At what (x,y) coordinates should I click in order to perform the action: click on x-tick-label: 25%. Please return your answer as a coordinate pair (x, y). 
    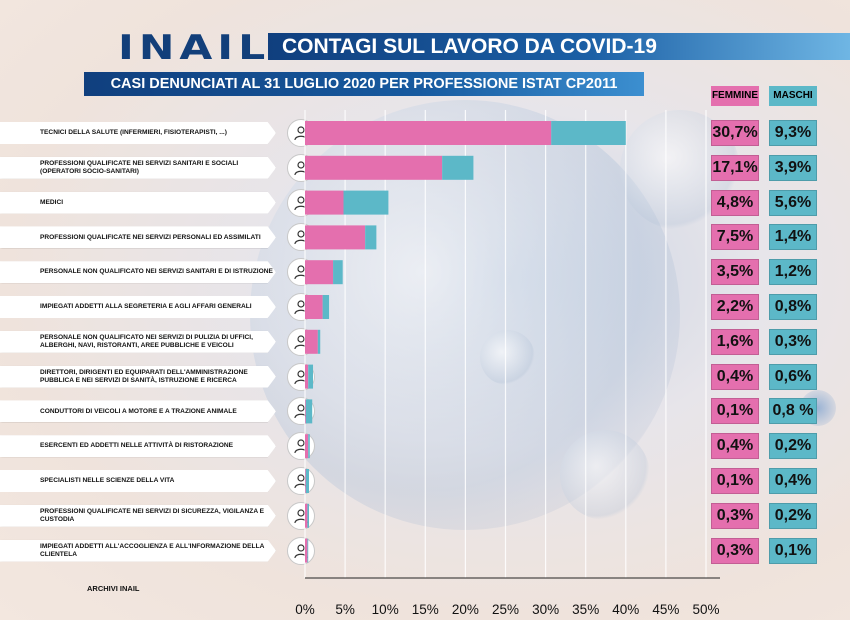
    Looking at the image, I should click on (505, 609).